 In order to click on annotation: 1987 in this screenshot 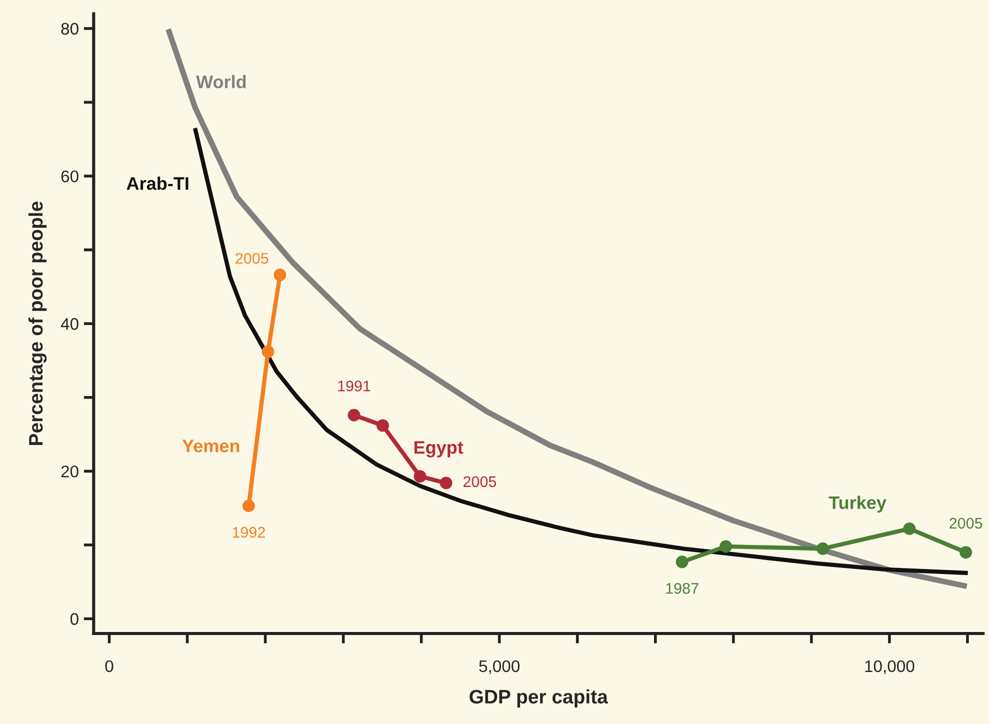, I will do `click(682, 588)`.